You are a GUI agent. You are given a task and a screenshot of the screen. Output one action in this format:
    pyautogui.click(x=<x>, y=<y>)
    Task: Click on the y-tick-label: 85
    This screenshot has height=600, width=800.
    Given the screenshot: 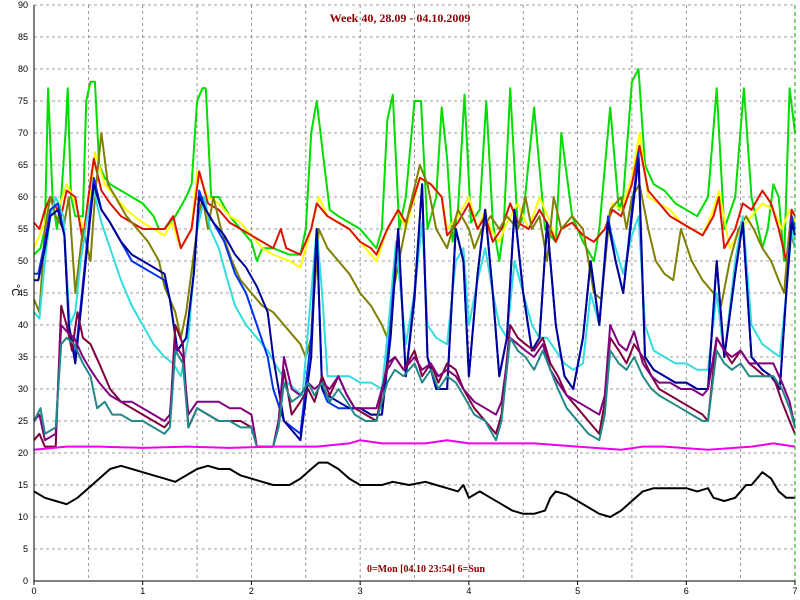 What is the action you would take?
    pyautogui.click(x=23, y=37)
    